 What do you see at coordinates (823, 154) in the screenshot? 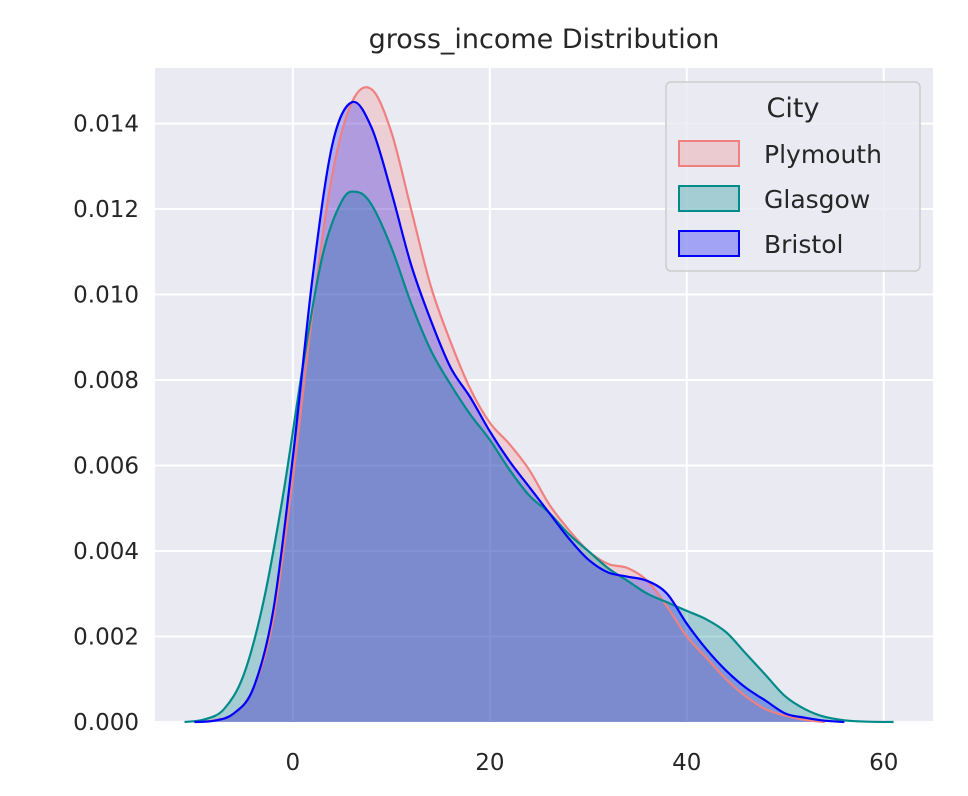
I see `legend-label: Plymouth` at bounding box center [823, 154].